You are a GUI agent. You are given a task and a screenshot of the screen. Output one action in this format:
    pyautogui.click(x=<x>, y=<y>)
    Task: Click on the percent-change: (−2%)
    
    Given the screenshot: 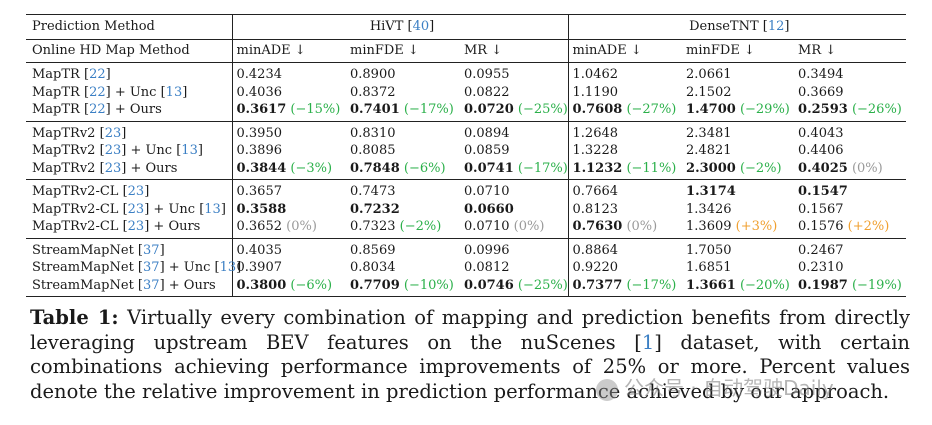 What is the action you would take?
    pyautogui.click(x=760, y=168)
    